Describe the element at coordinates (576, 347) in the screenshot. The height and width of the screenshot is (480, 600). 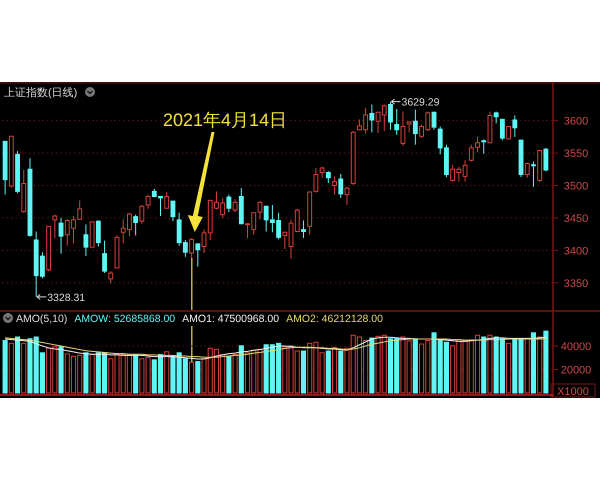
I see `y-tick-label: 40000` at that location.